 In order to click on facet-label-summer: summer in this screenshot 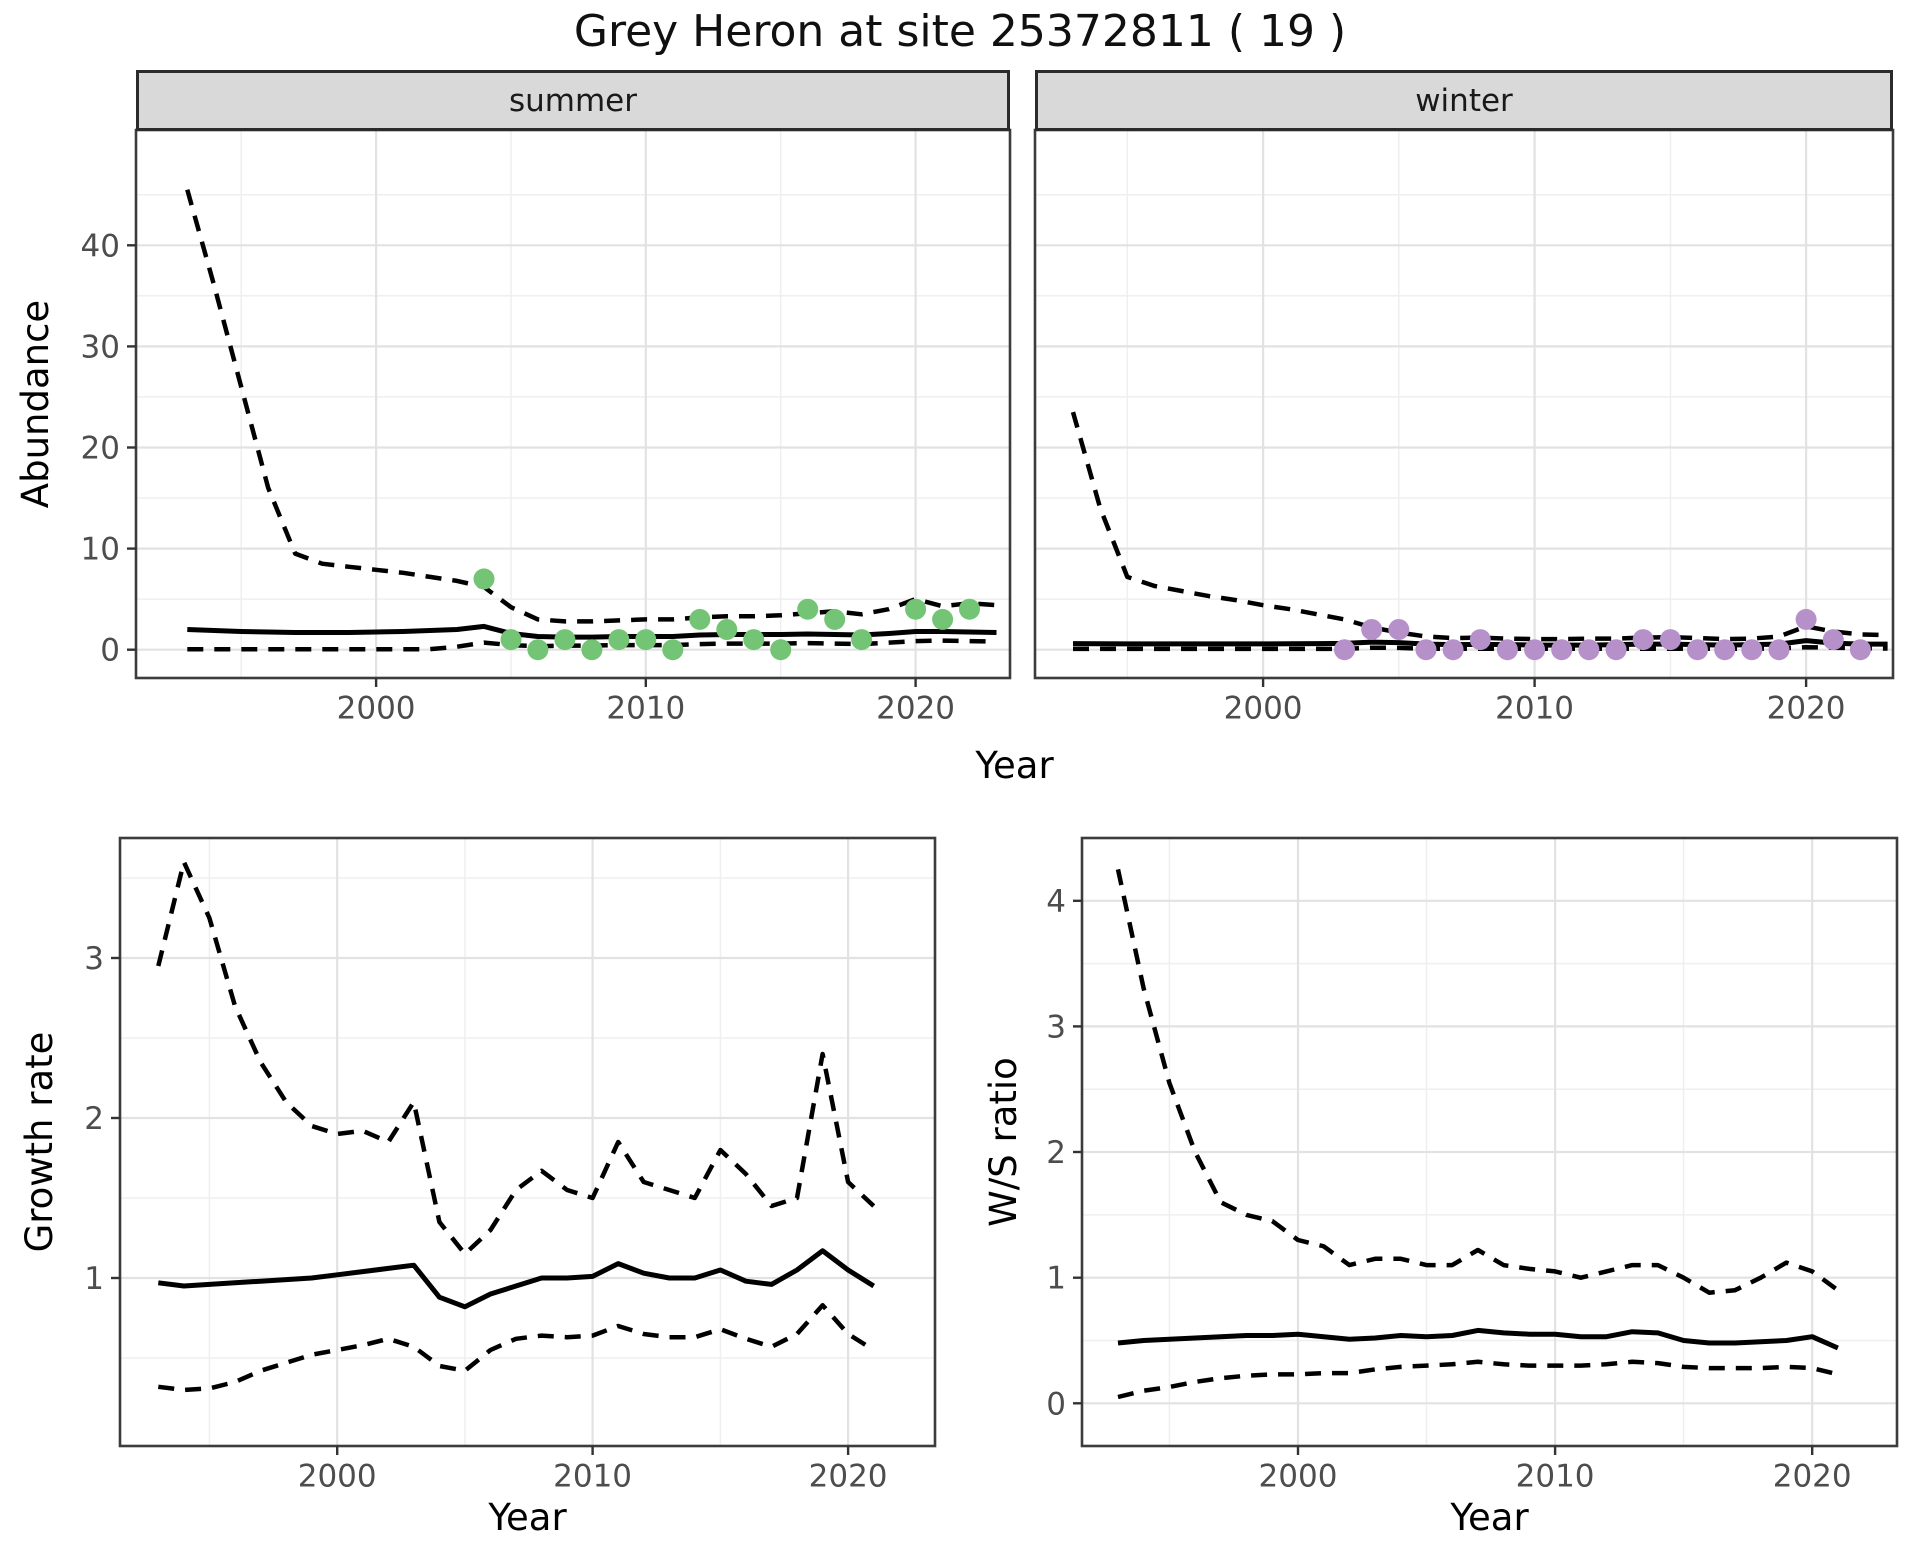, I will do `click(572, 100)`.